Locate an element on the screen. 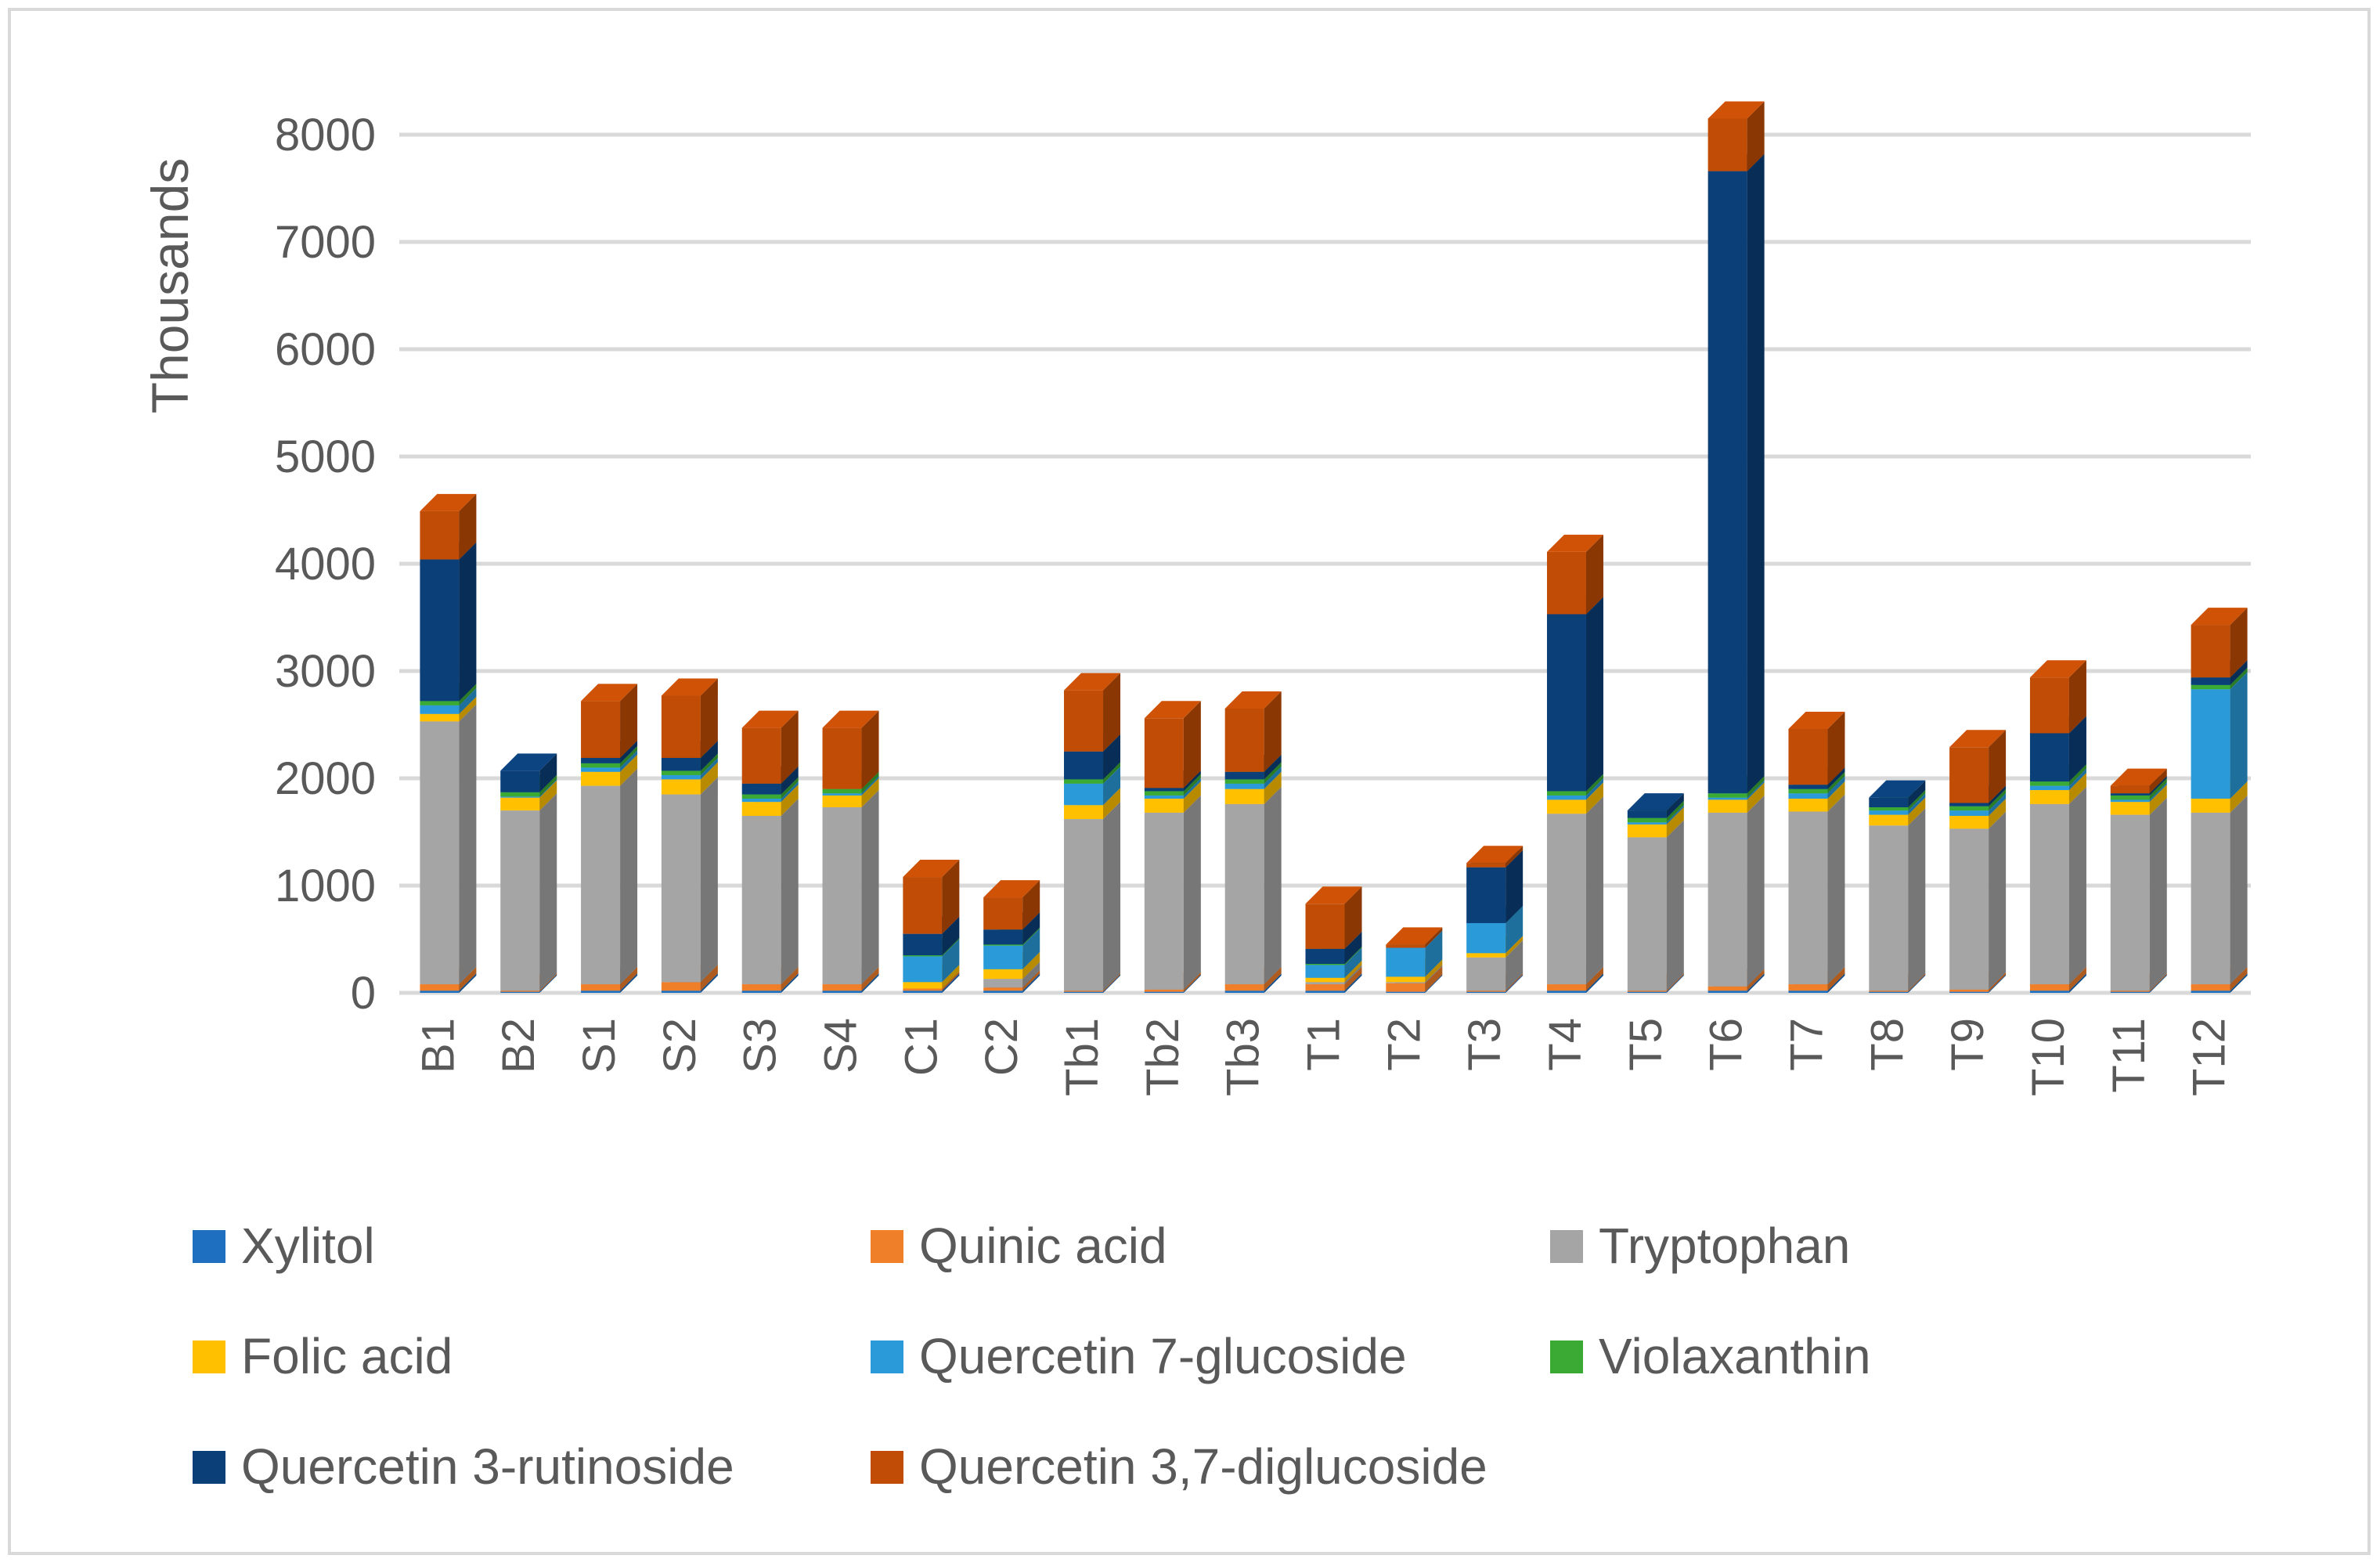 This screenshot has width=2380, height=1566. x-tick-label: C1 is located at coordinates (921, 1047).